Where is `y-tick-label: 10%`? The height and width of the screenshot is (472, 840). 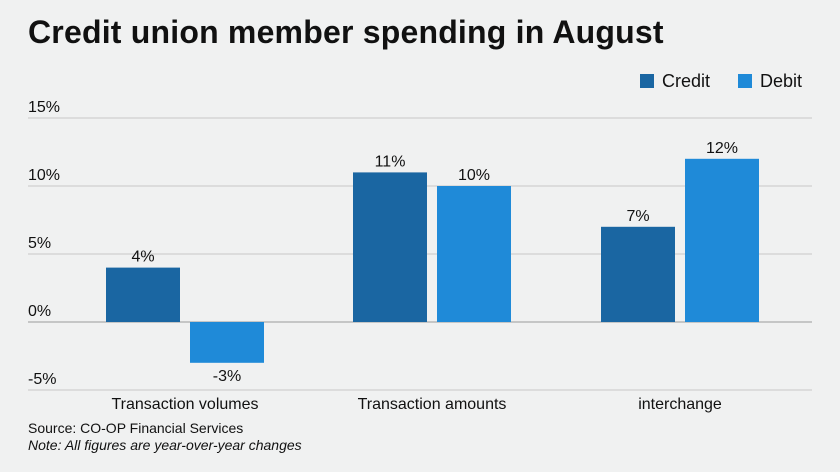 y-tick-label: 10% is located at coordinates (44, 175).